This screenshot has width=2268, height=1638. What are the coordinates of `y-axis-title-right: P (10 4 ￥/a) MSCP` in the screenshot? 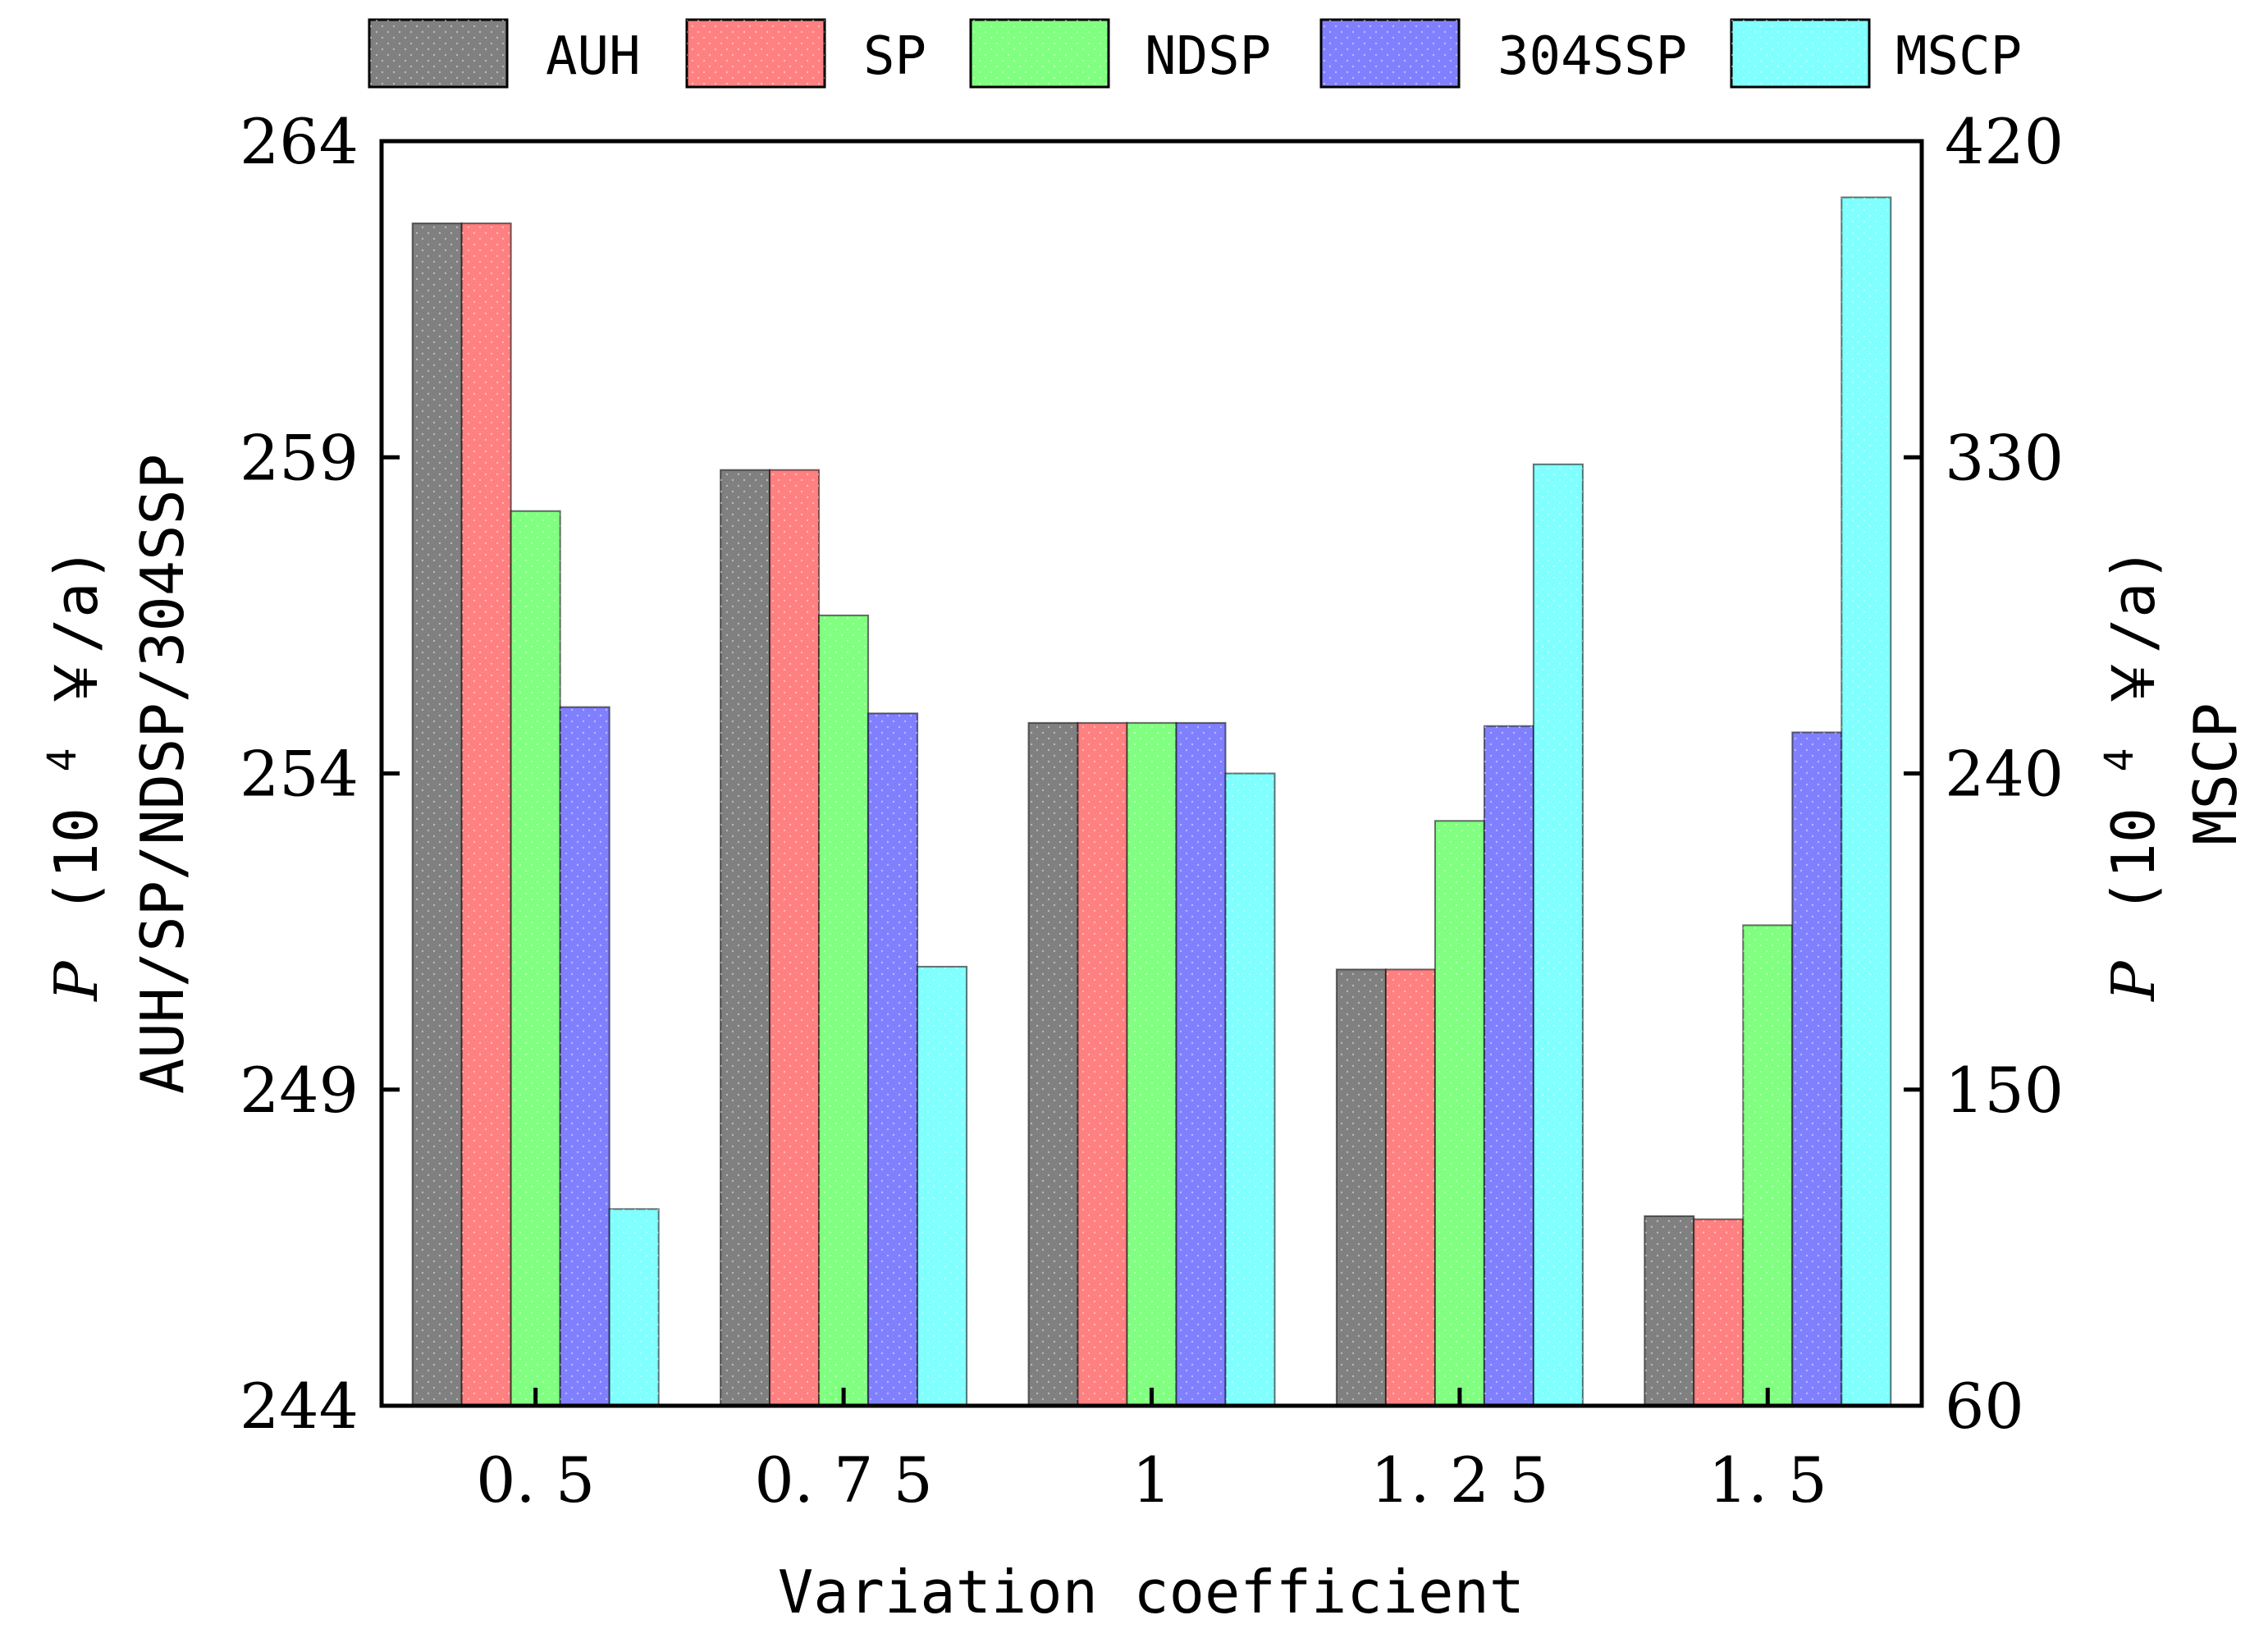 It's located at (2164, 775).